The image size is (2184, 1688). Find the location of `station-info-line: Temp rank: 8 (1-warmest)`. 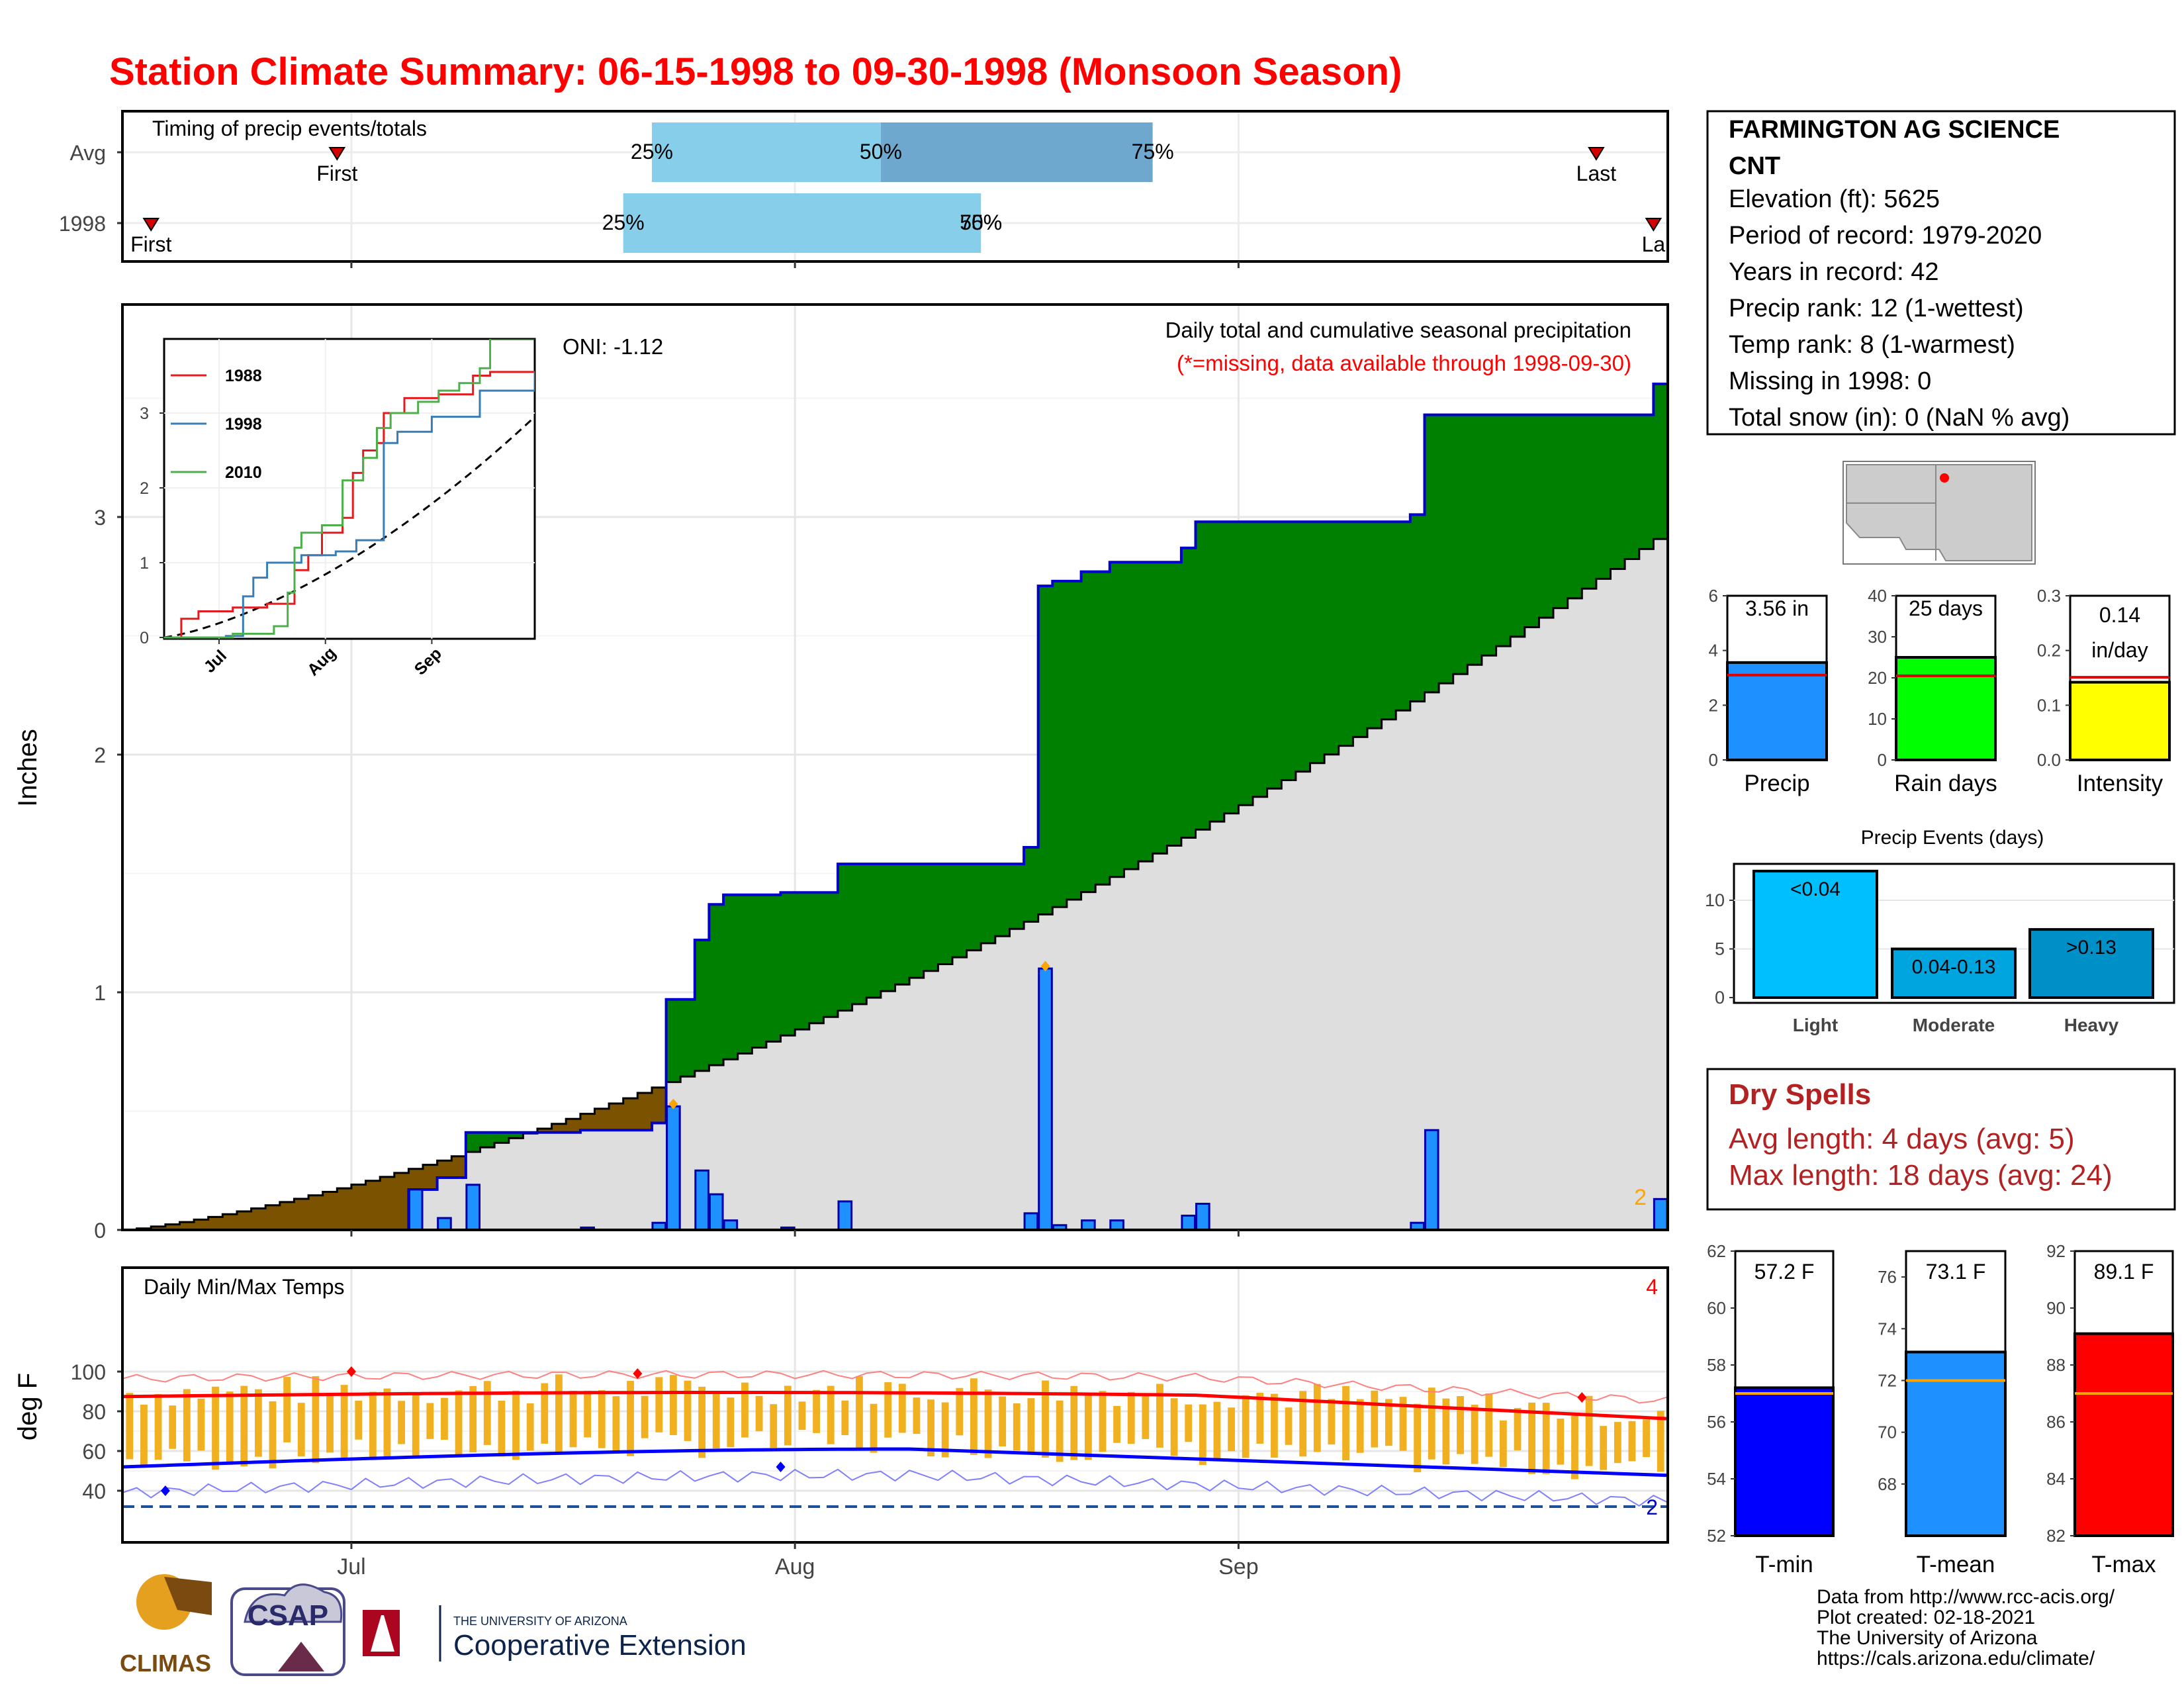

station-info-line: Temp rank: 8 (1-warmest) is located at coordinates (1872, 345).